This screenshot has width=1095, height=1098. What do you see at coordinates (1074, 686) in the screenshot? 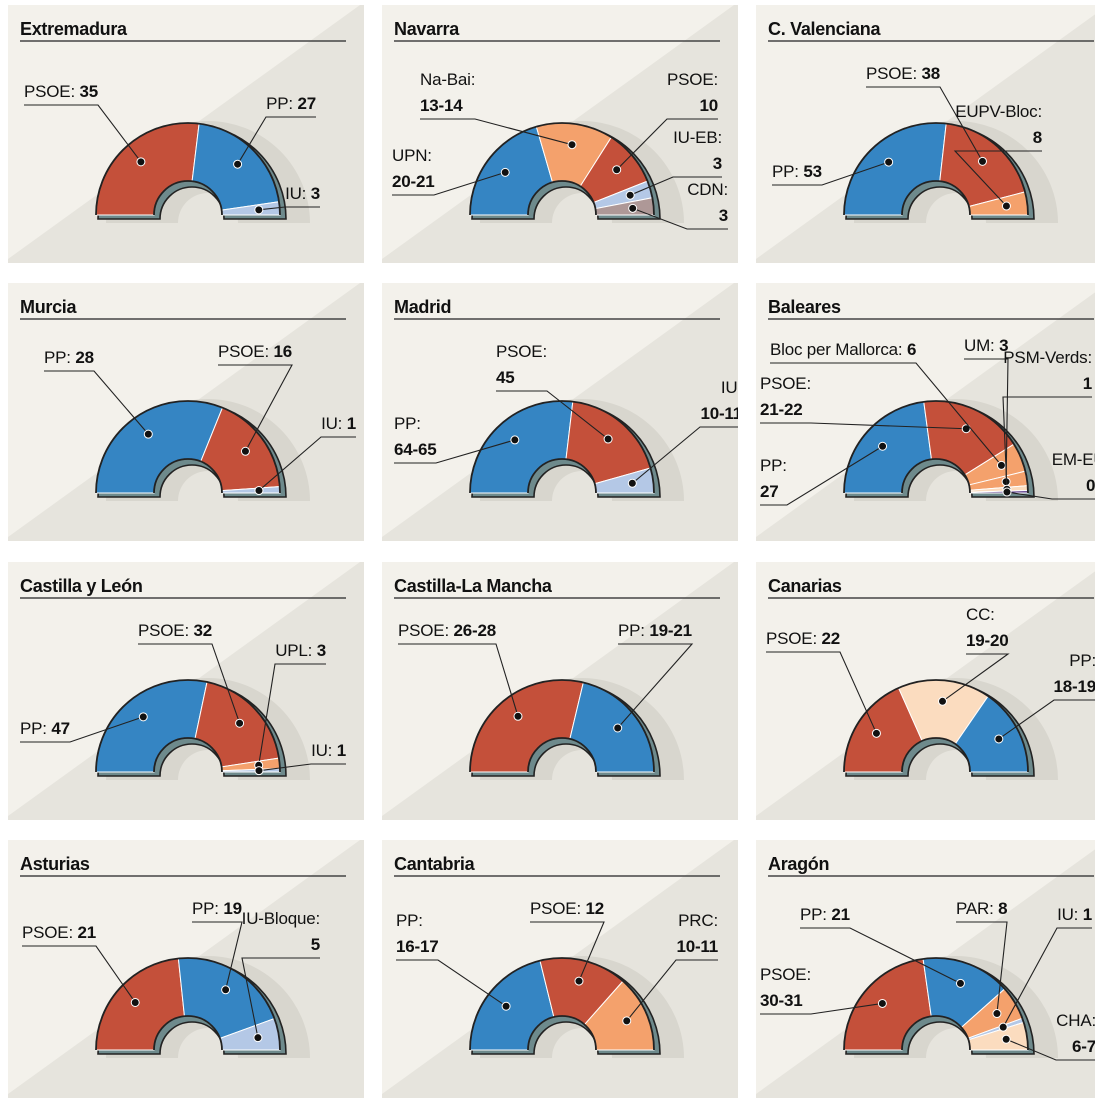
I see `seat-count: 18-19` at bounding box center [1074, 686].